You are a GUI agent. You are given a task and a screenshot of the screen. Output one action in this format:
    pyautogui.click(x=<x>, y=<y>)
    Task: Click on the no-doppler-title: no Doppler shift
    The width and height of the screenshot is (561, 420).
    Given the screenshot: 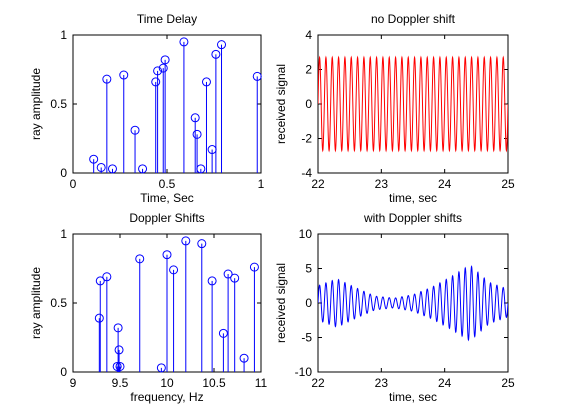 What is the action you would take?
    pyautogui.click(x=413, y=19)
    